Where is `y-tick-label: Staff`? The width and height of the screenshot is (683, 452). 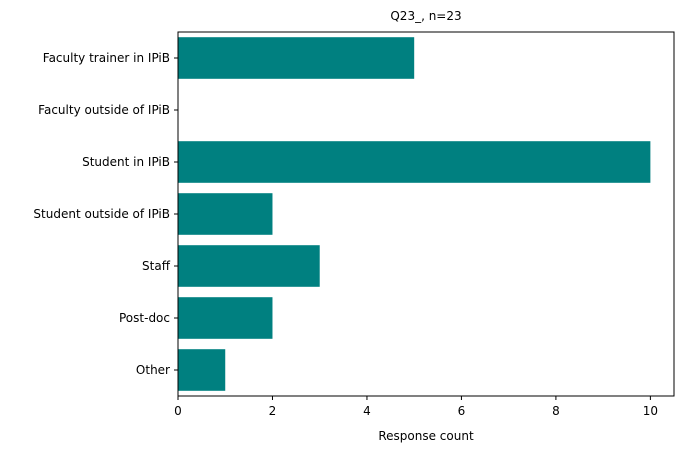
y-tick-label: Staff is located at coordinates (156, 266).